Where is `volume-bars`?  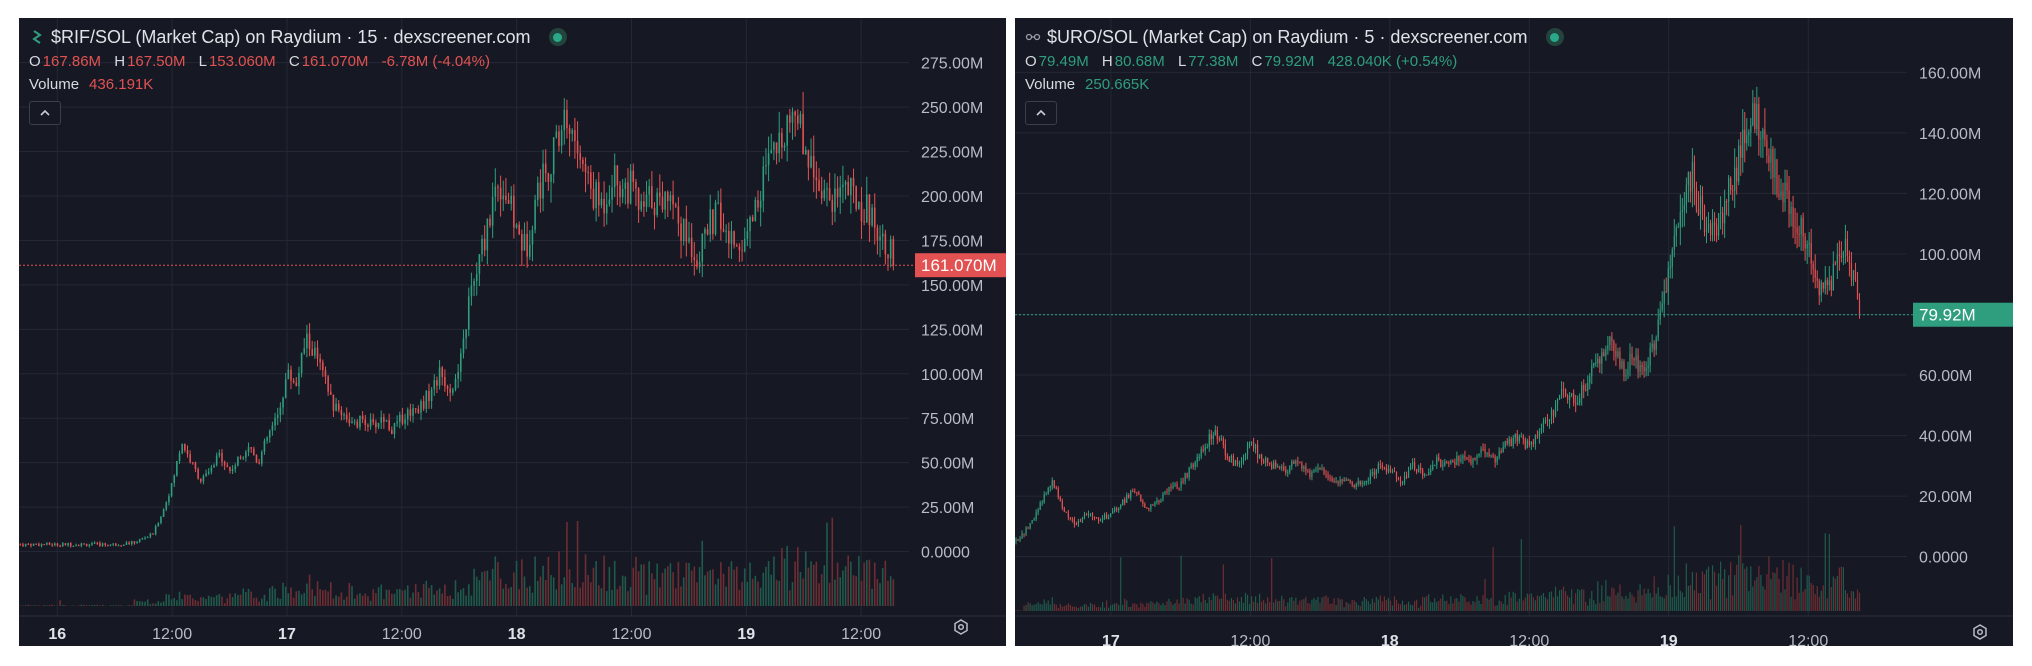
volume-bars is located at coordinates (1438, 567).